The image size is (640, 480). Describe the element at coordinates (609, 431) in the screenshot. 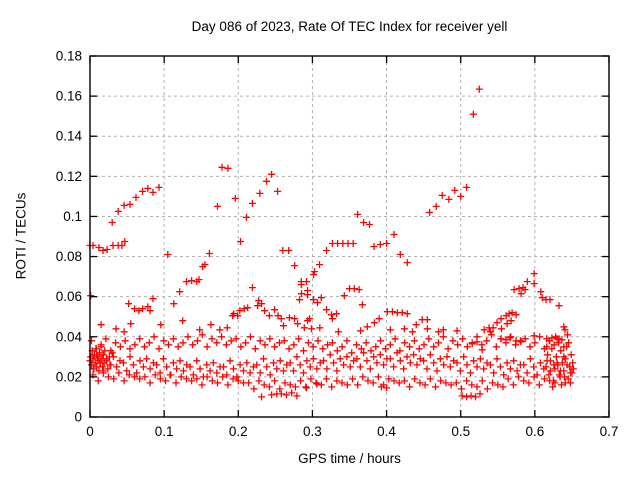

I see `x-tick-label: 0.7` at that location.